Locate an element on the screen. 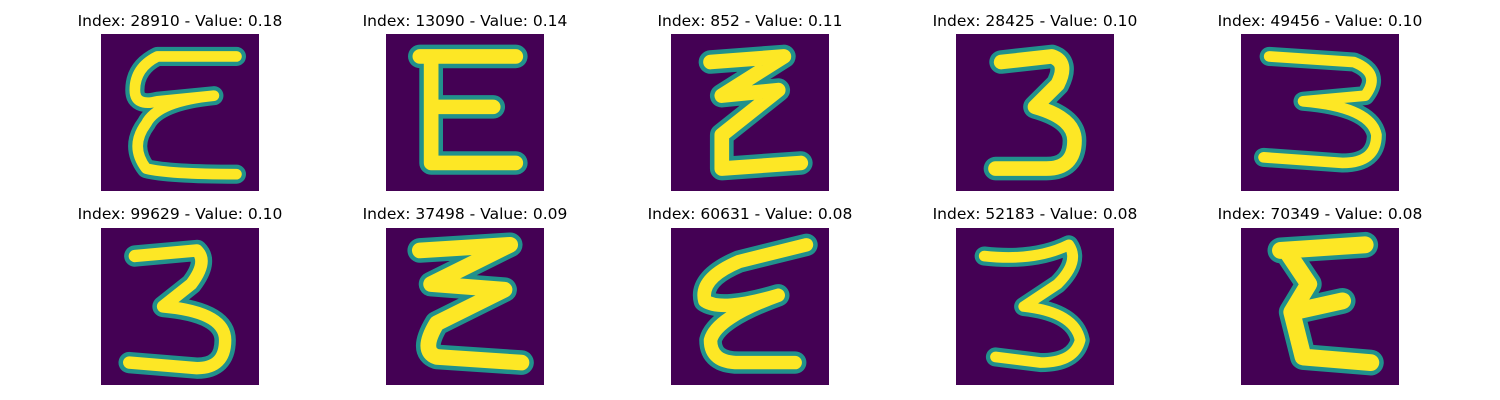 The height and width of the screenshot is (400, 1500). sample-title: Index: 852 - Value: 0.11 is located at coordinates (750, 21).